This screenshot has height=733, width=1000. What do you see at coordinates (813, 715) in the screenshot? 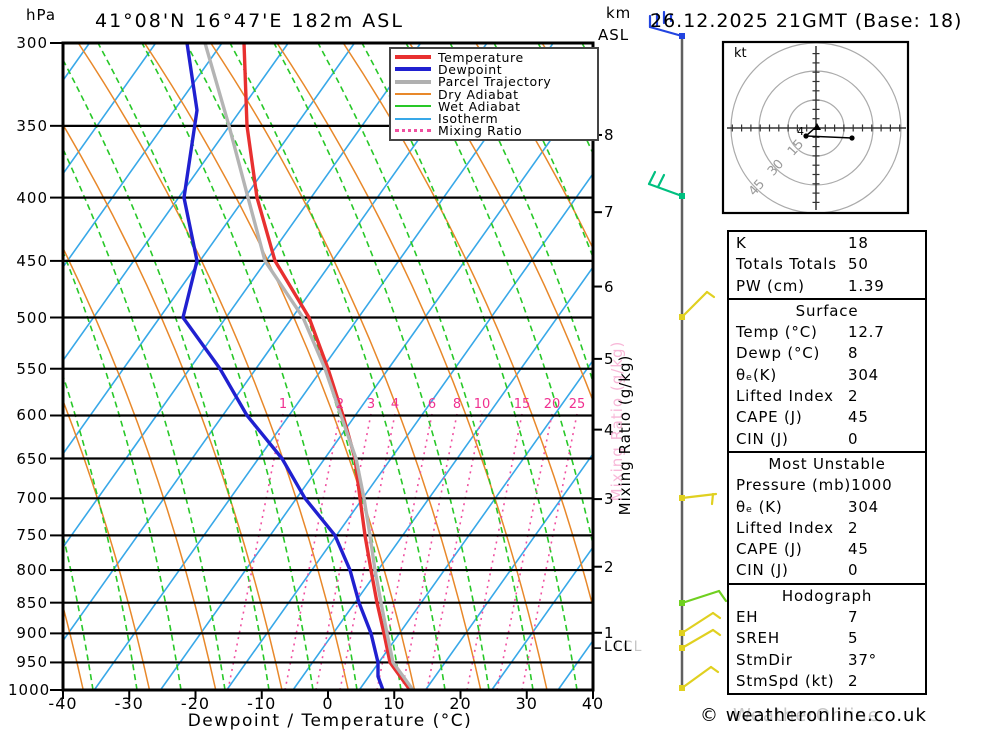
I see `copyright-label: © weatheronline.co.uk` at bounding box center [813, 715].